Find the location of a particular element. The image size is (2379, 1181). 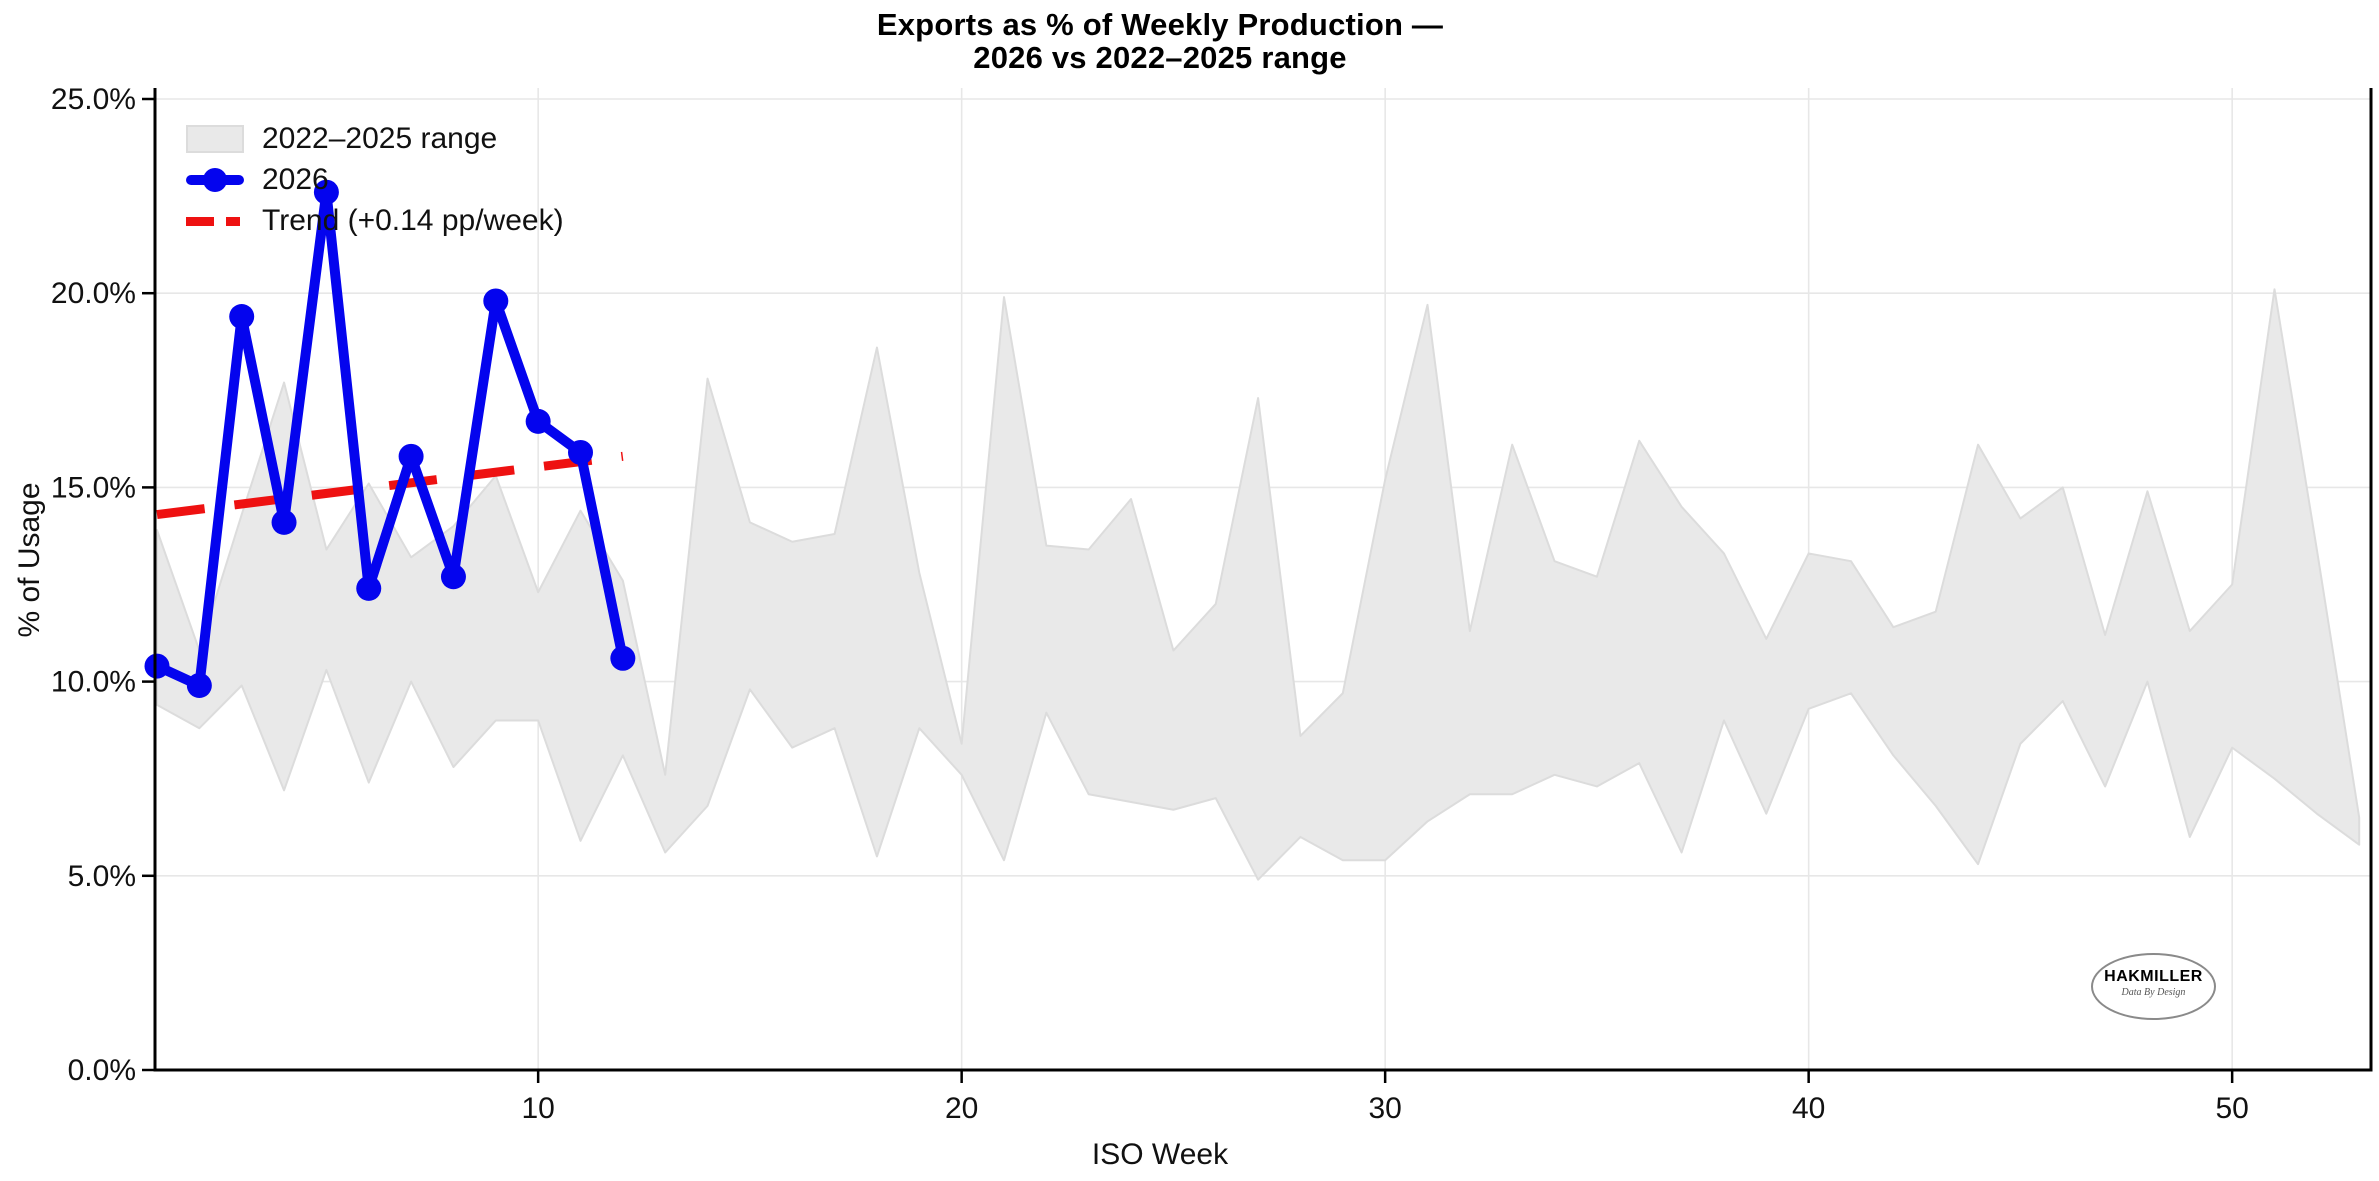

legend-item-range: 2022–2025 range is located at coordinates (375, 138).